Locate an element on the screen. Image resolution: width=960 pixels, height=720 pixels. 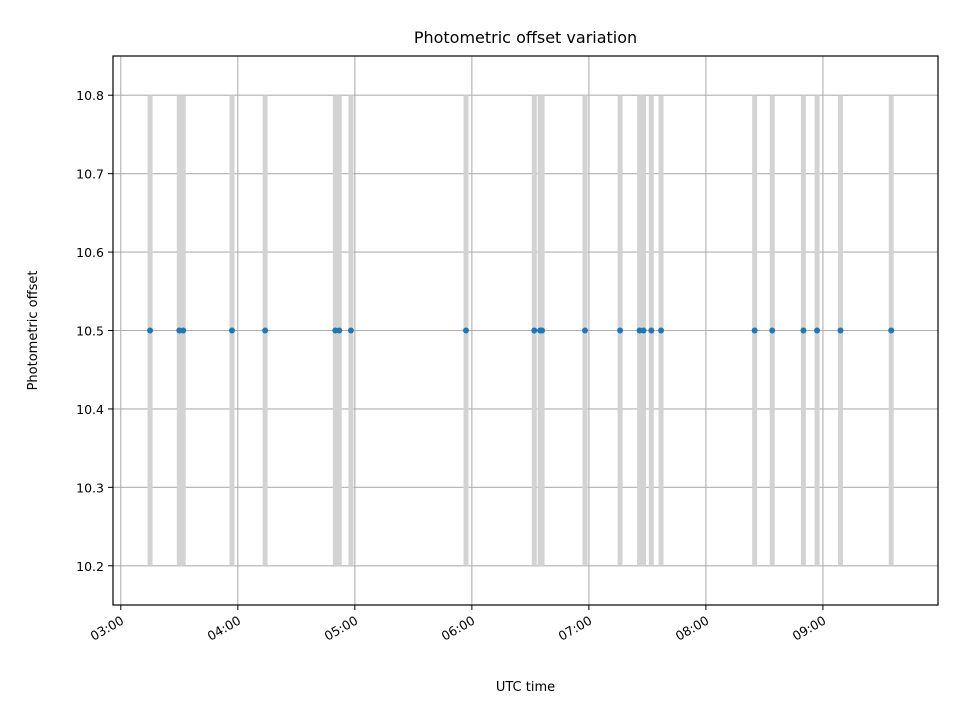
y-tick-label: 10.6 is located at coordinates (90, 252).